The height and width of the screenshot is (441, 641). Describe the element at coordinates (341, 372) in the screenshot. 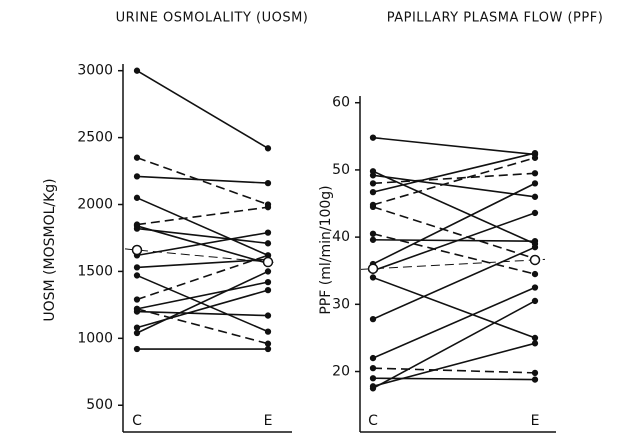

I see `y-tick-label: 20` at that location.